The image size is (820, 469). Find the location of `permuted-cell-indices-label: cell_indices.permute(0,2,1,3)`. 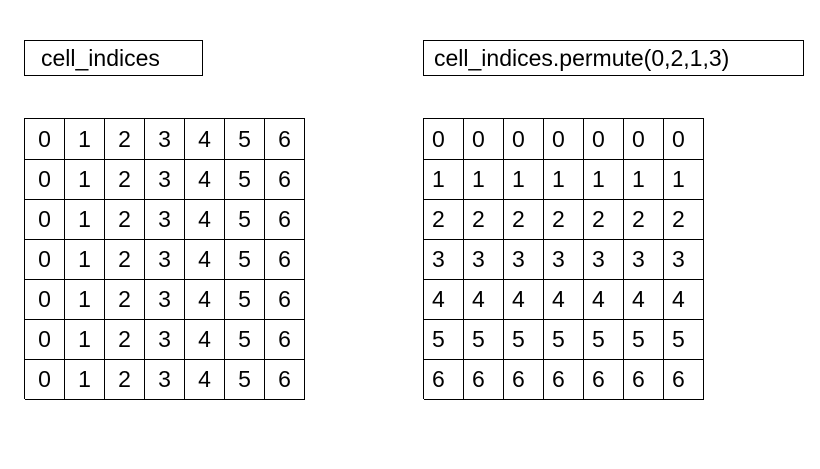

permuted-cell-indices-label: cell_indices.permute(0,2,1,3) is located at coordinates (613, 58).